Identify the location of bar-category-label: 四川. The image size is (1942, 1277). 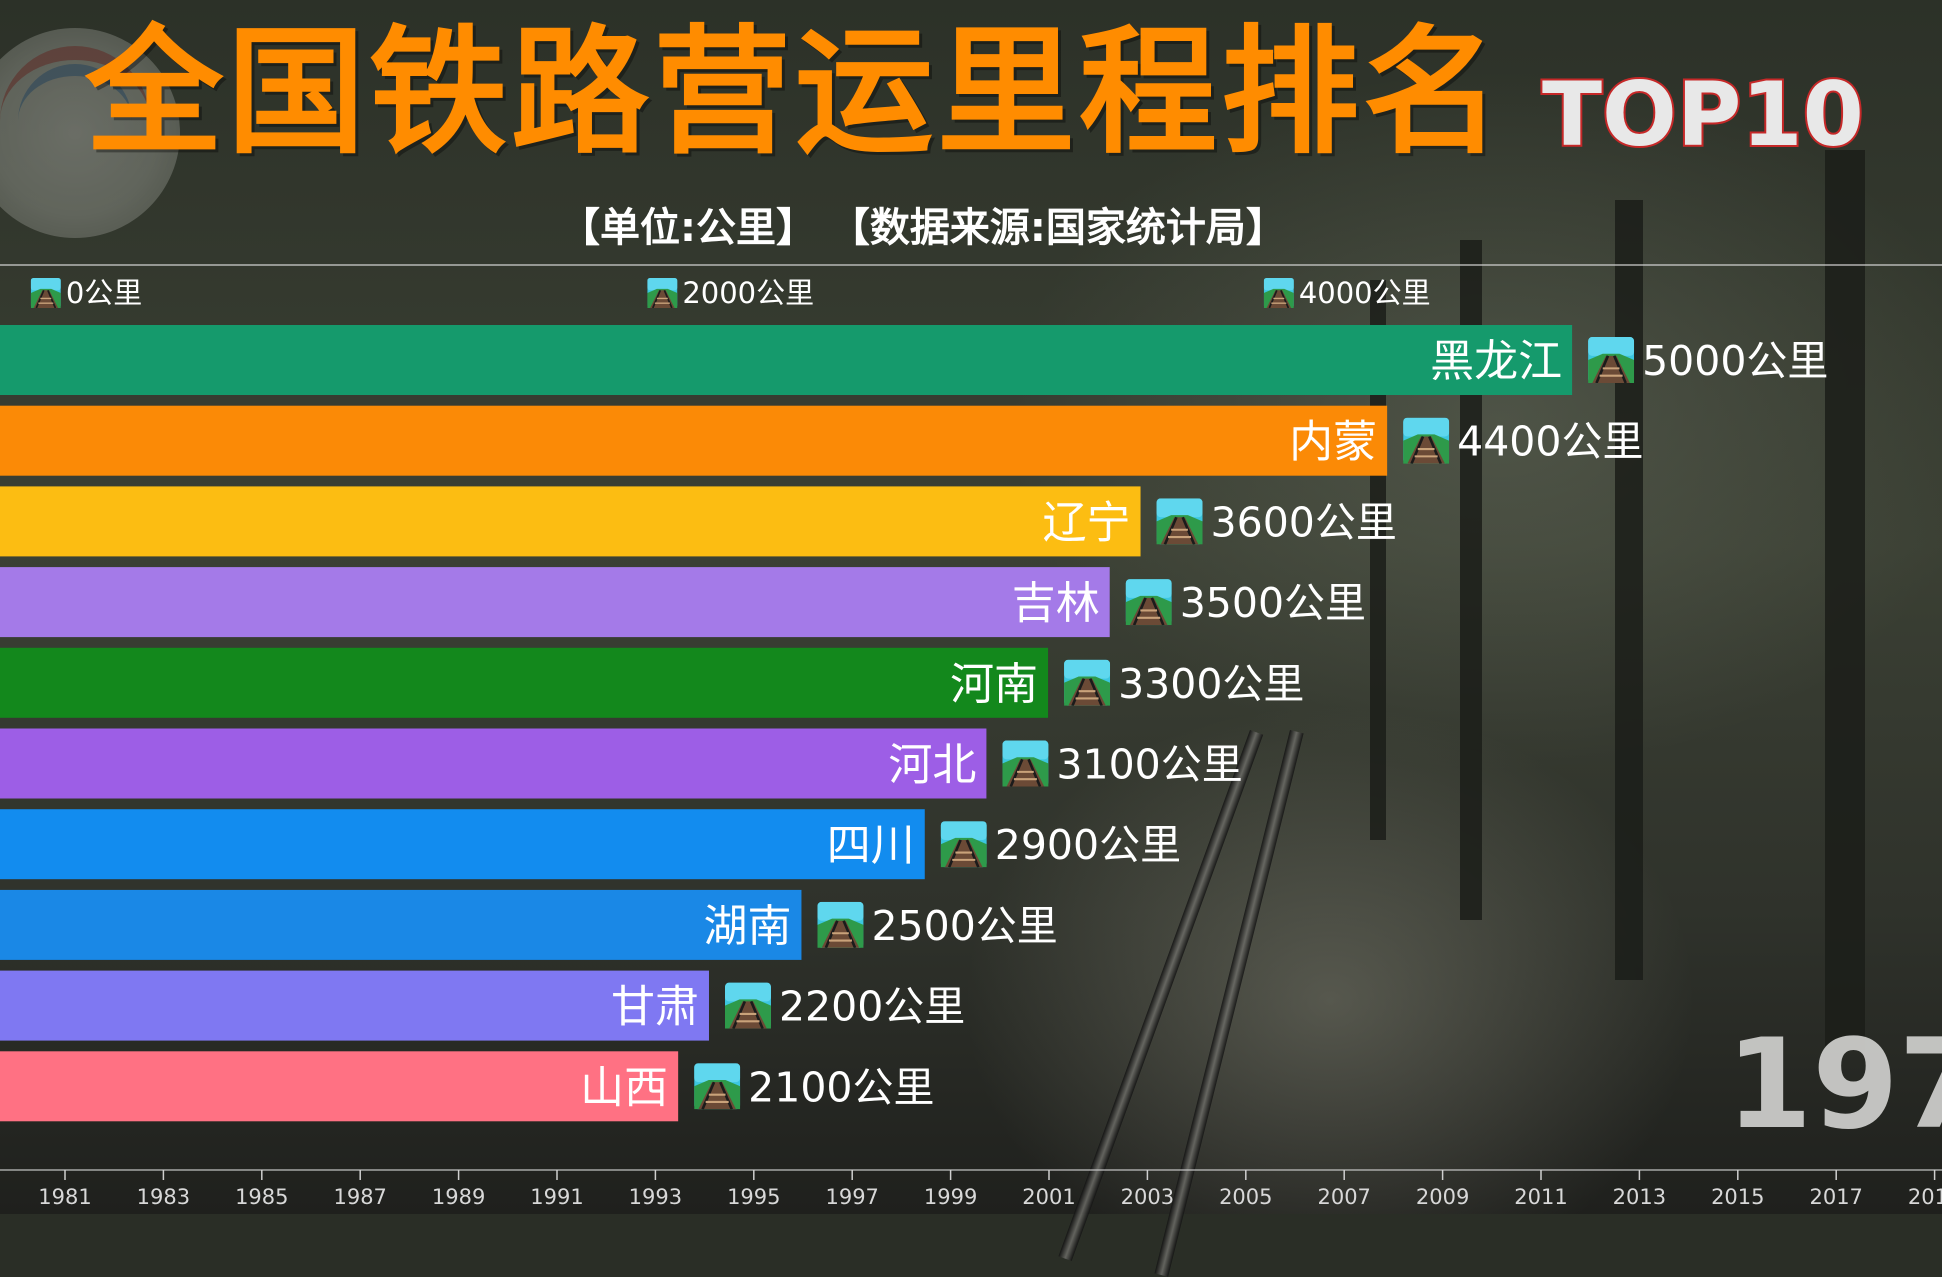
(871, 845).